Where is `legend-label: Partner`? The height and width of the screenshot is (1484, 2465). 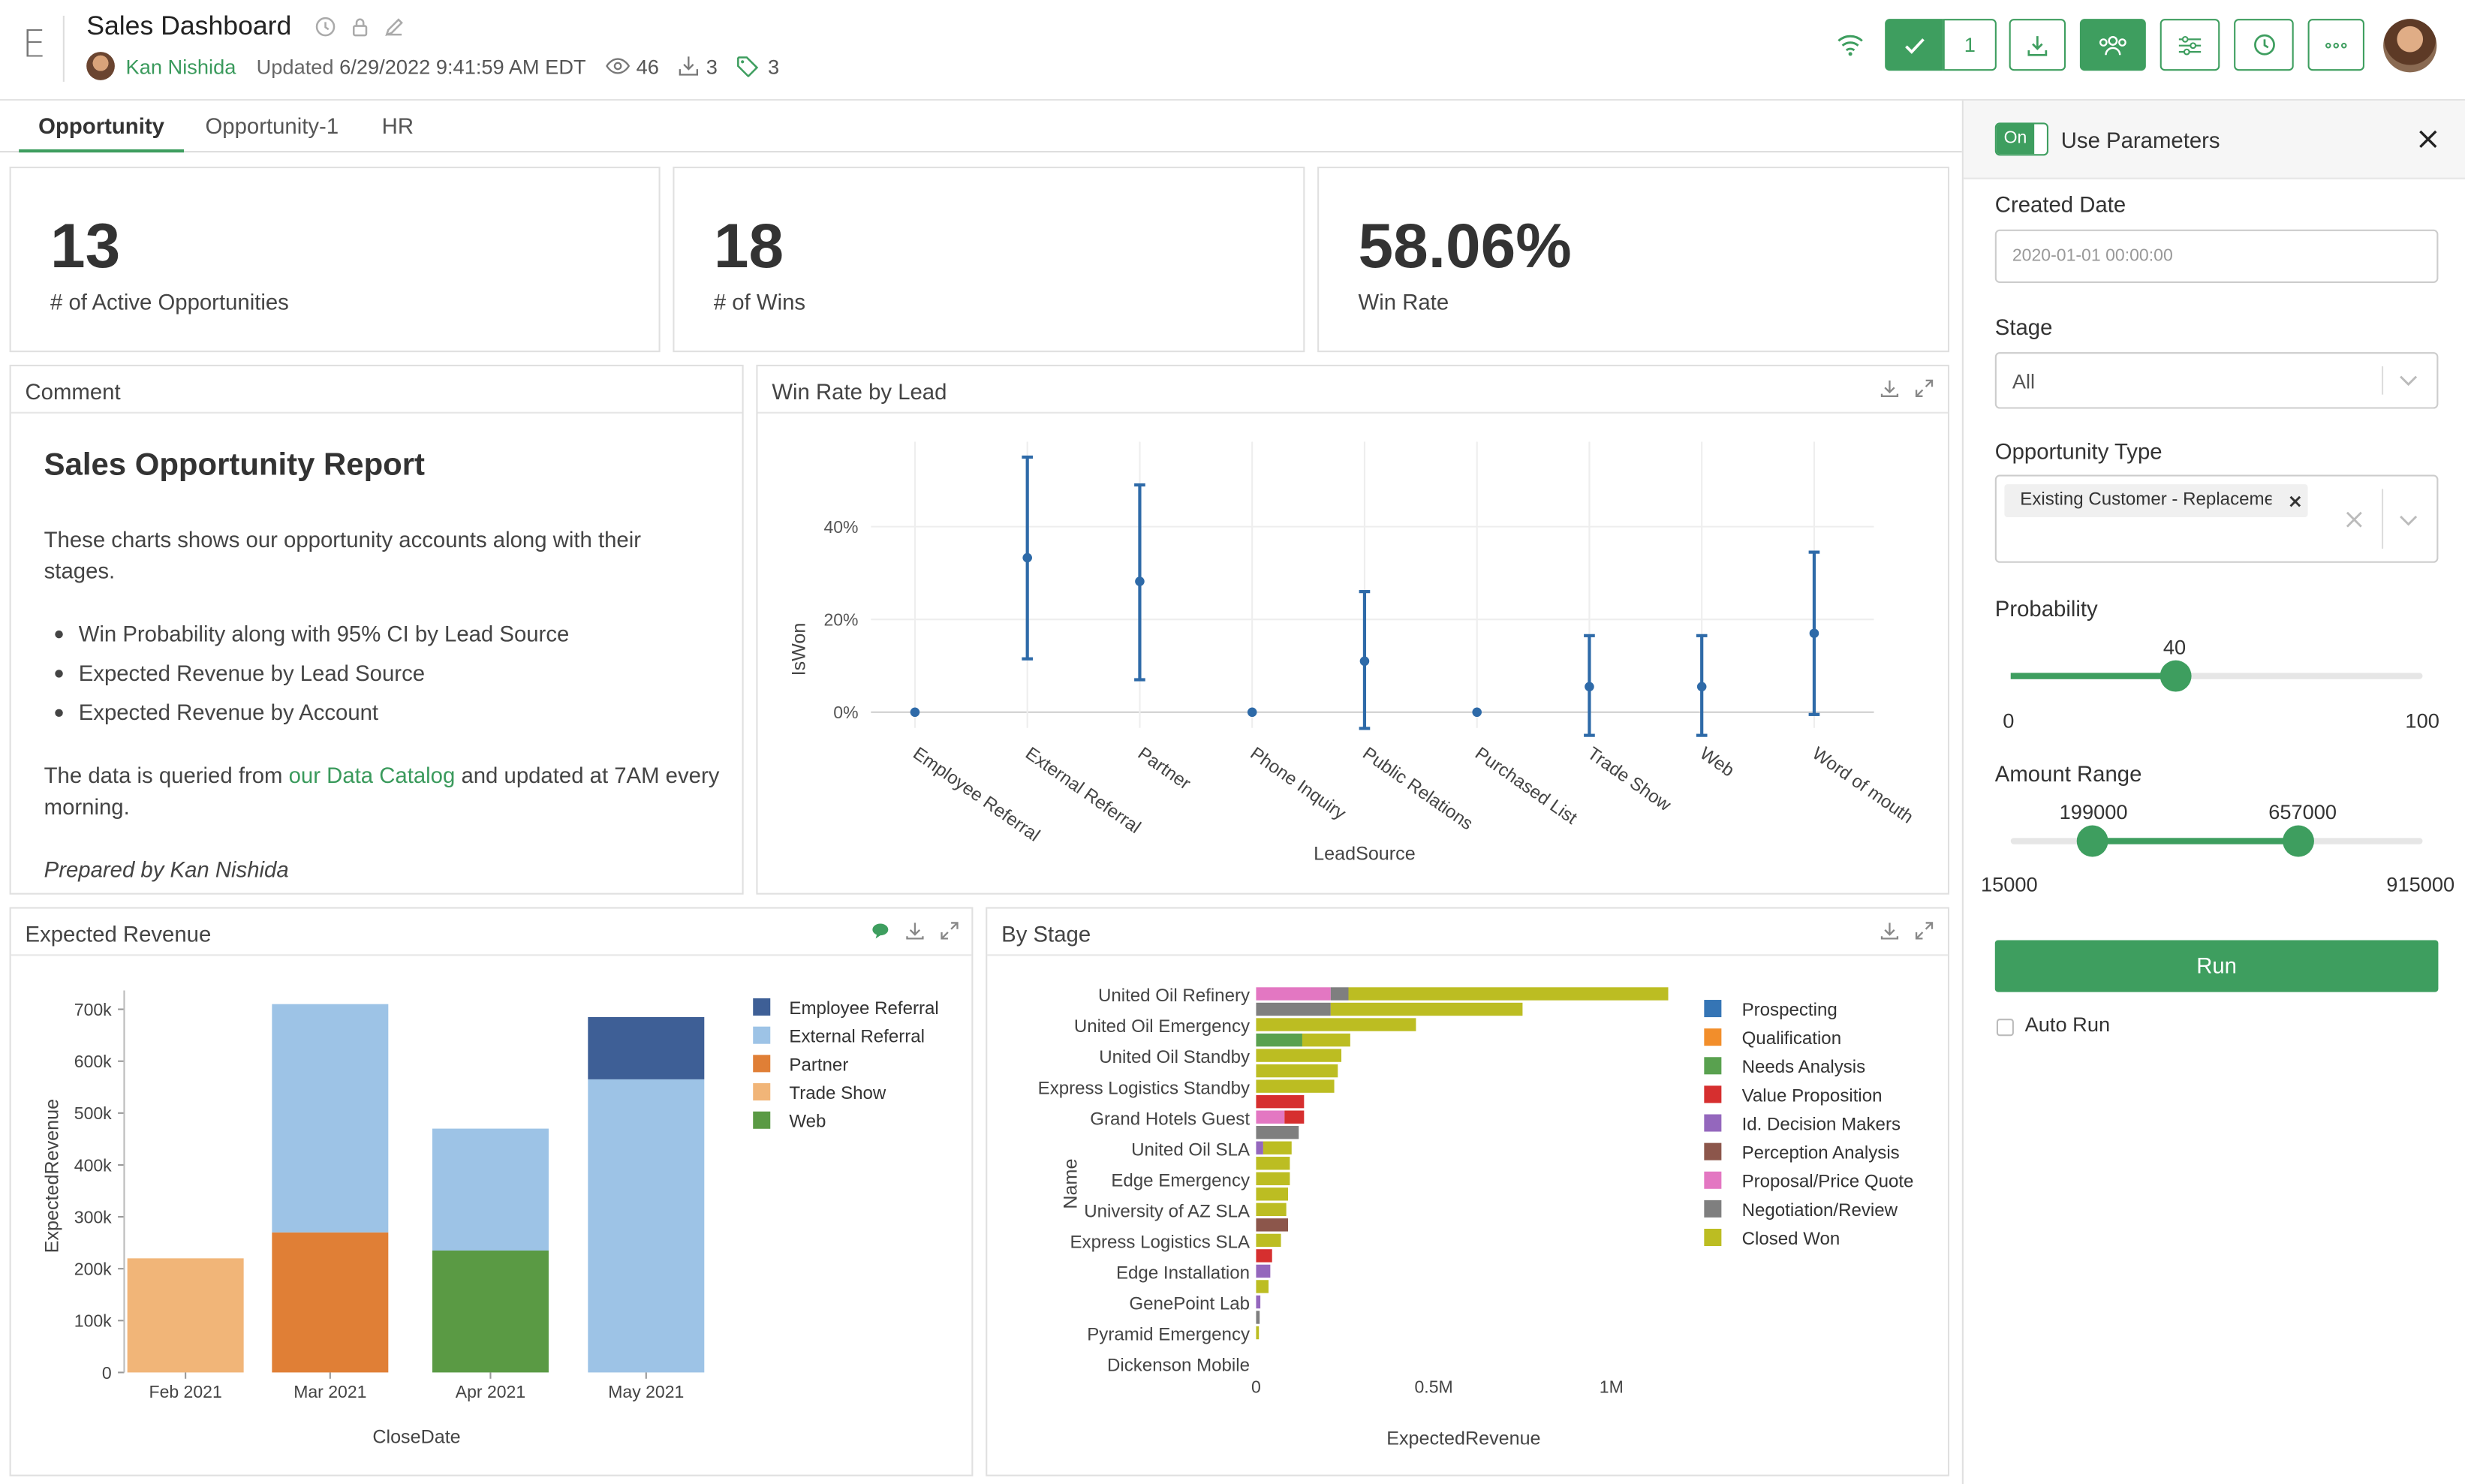 legend-label: Partner is located at coordinates (818, 1065).